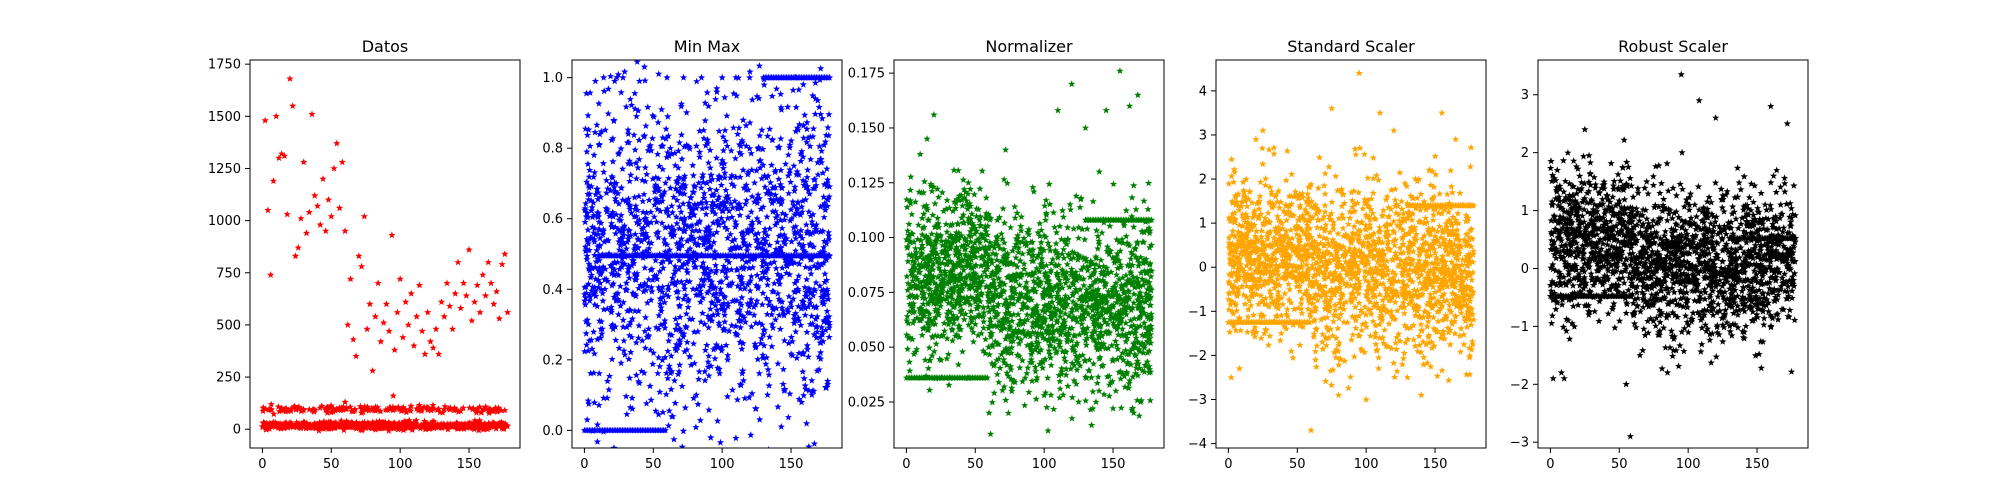  I want to click on y-tick-label: 0.6, so click(552, 219).